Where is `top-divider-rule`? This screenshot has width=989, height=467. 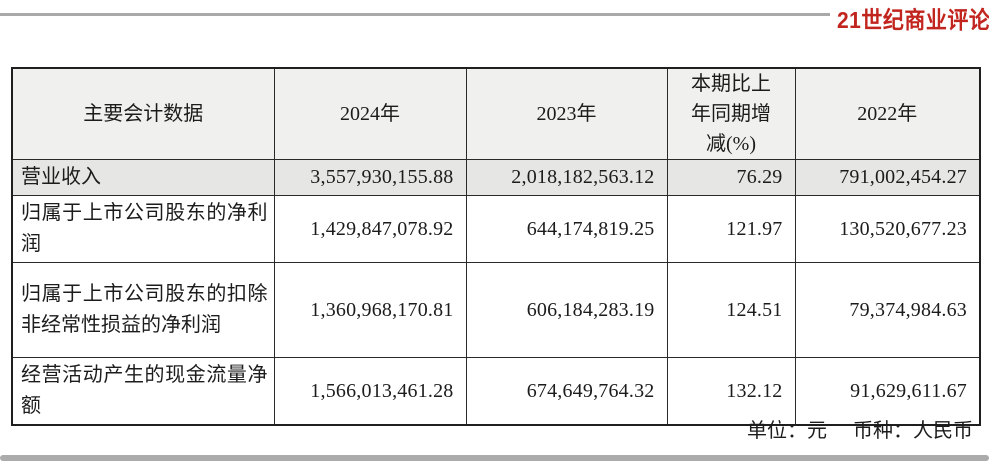 top-divider-rule is located at coordinates (415, 14).